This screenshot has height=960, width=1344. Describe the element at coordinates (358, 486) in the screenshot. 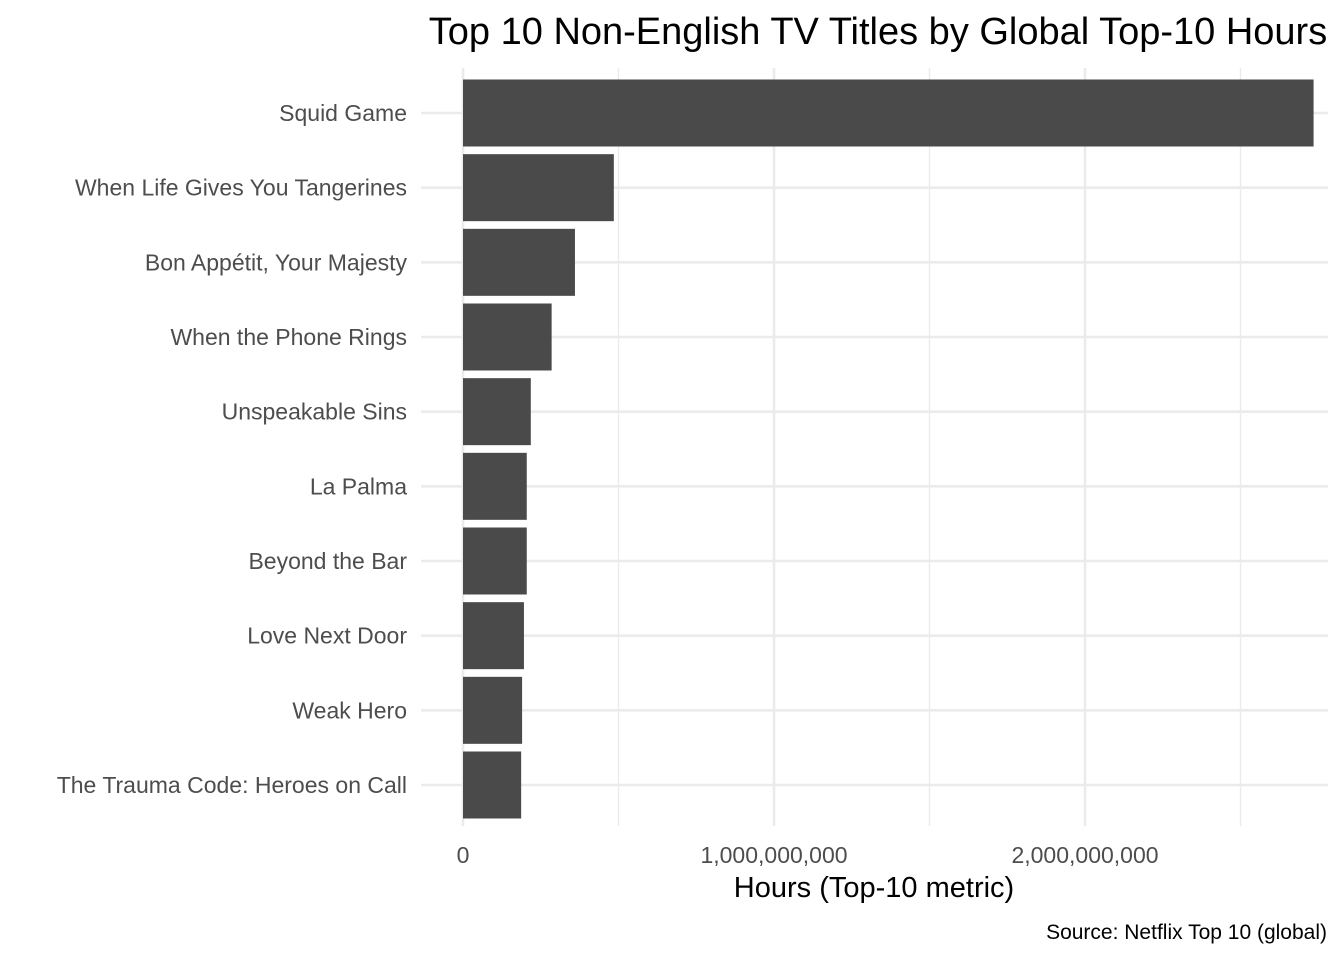

I see `category-label: La Palma` at that location.